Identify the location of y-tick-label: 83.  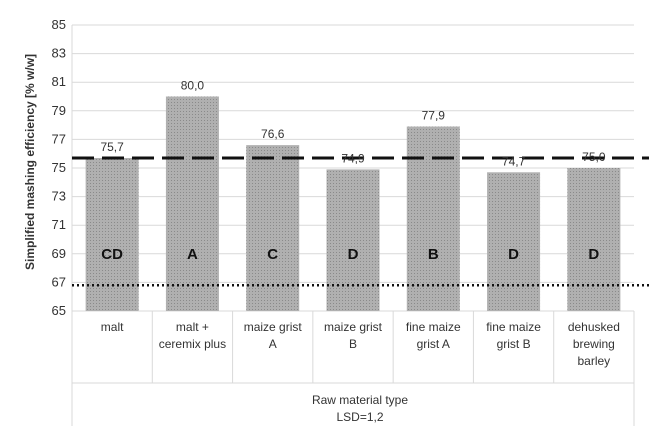
(59, 53).